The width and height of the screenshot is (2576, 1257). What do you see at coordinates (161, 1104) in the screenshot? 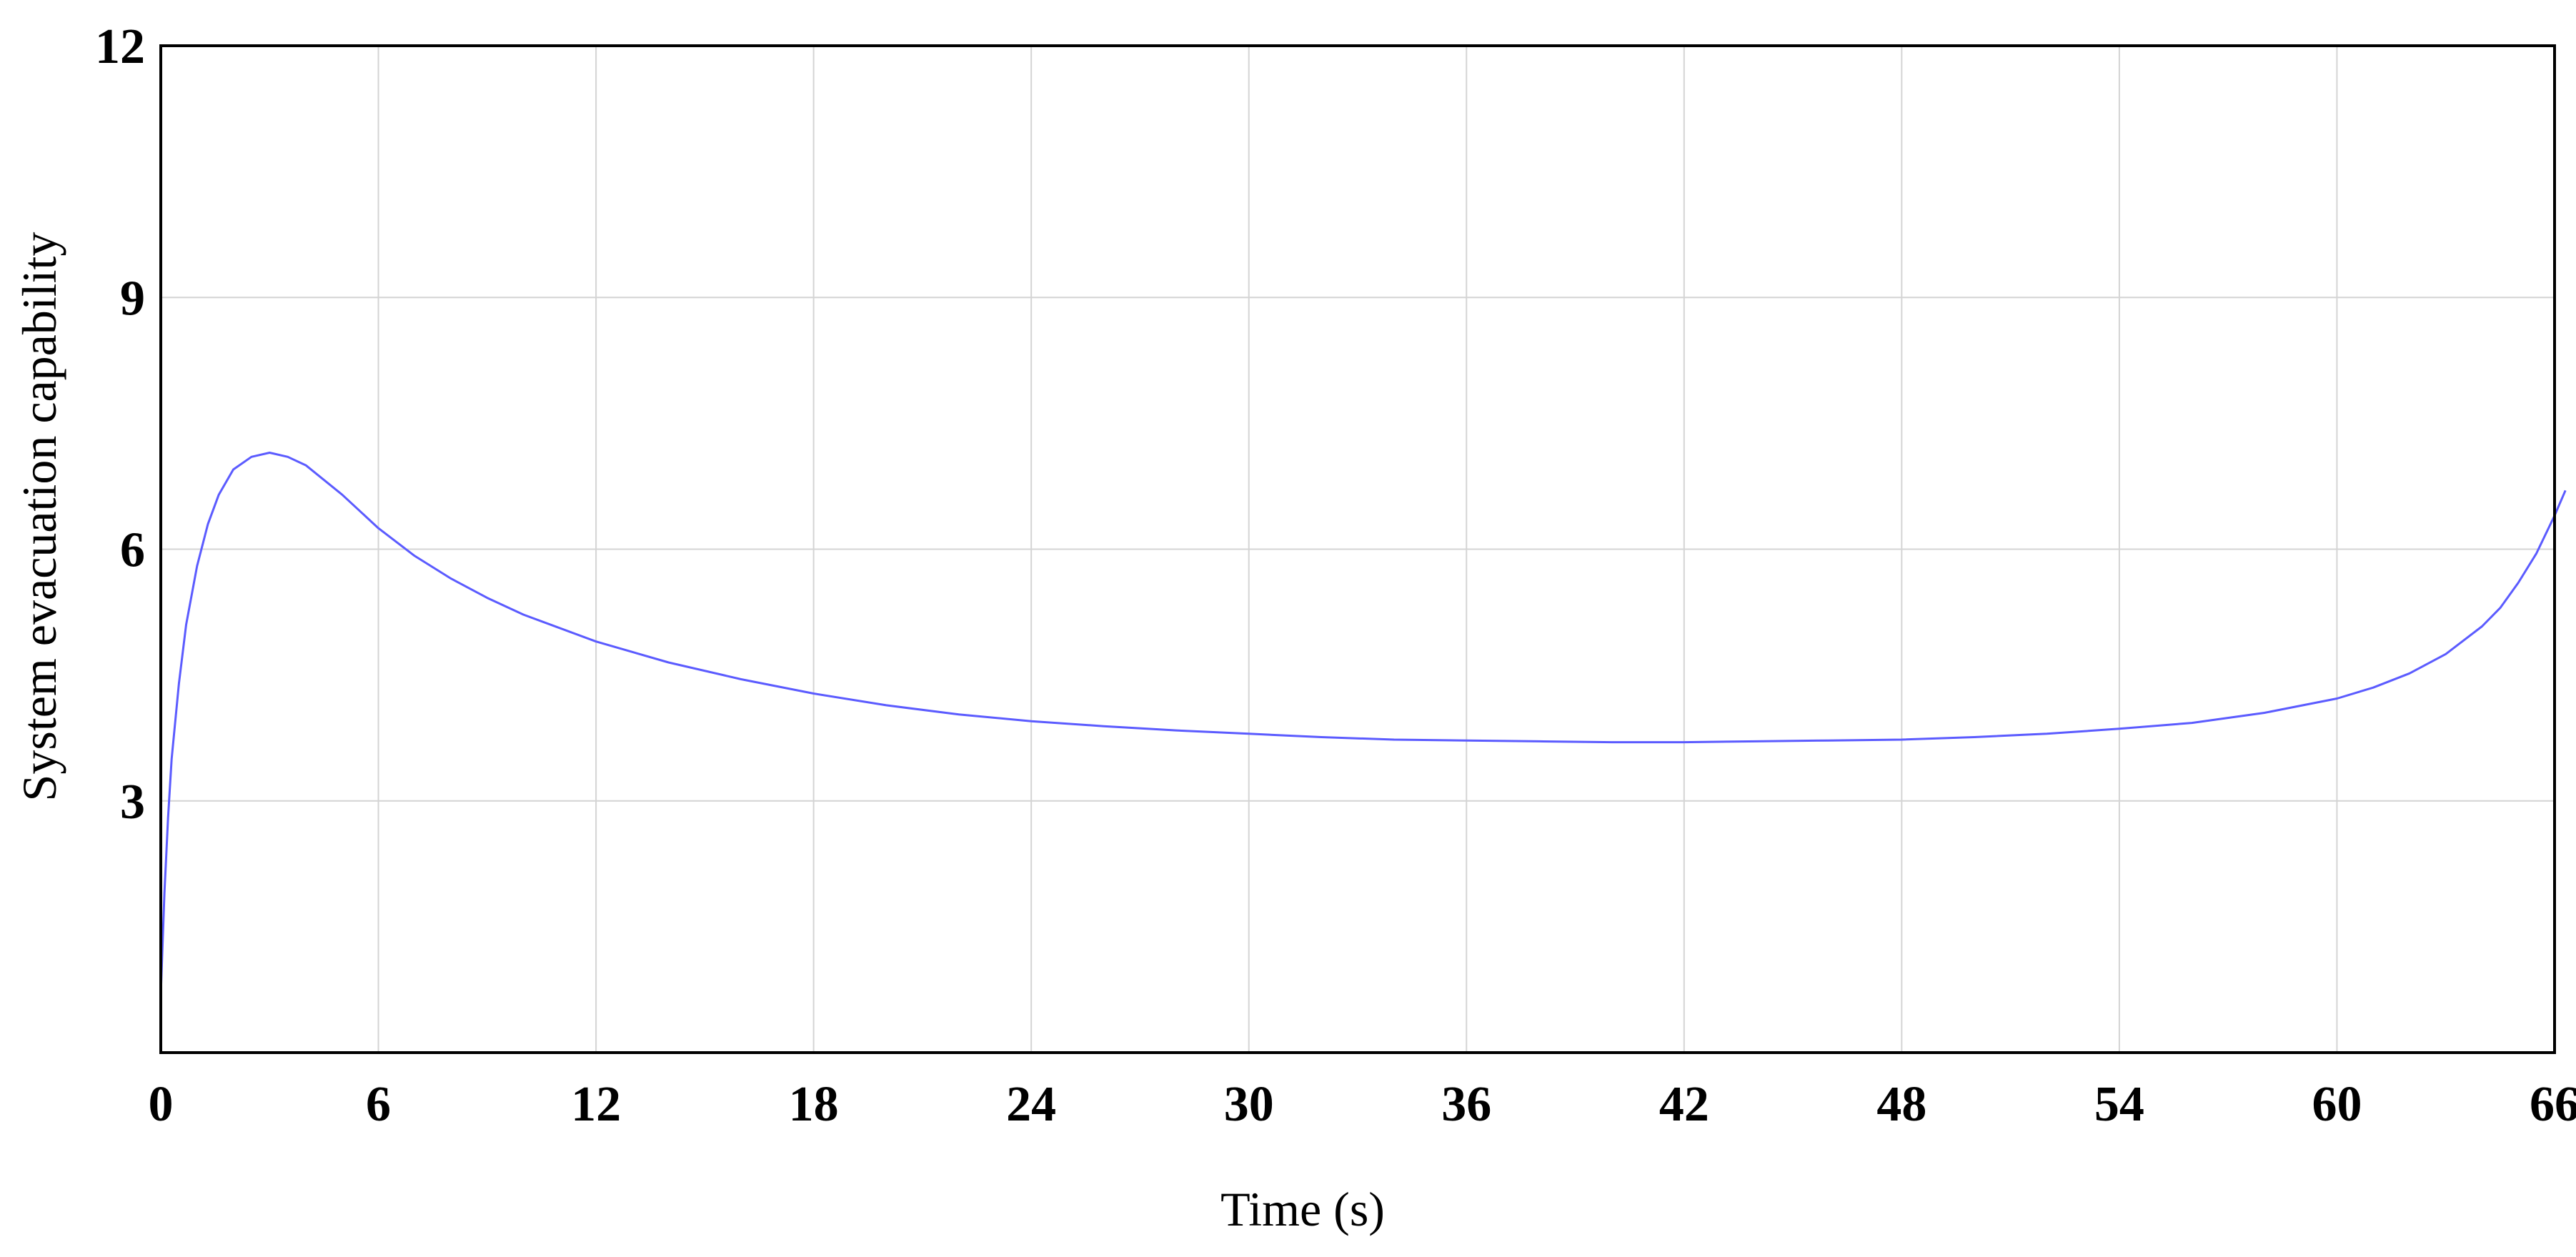
I see `x-tick-label: 0` at bounding box center [161, 1104].